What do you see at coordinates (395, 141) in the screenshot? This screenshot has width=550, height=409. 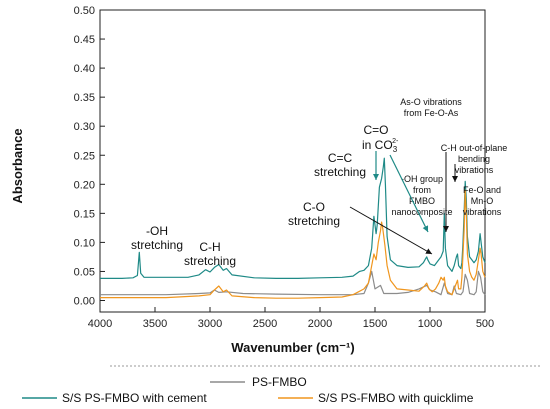 I see `annotation-co3-sup: 2-` at bounding box center [395, 141].